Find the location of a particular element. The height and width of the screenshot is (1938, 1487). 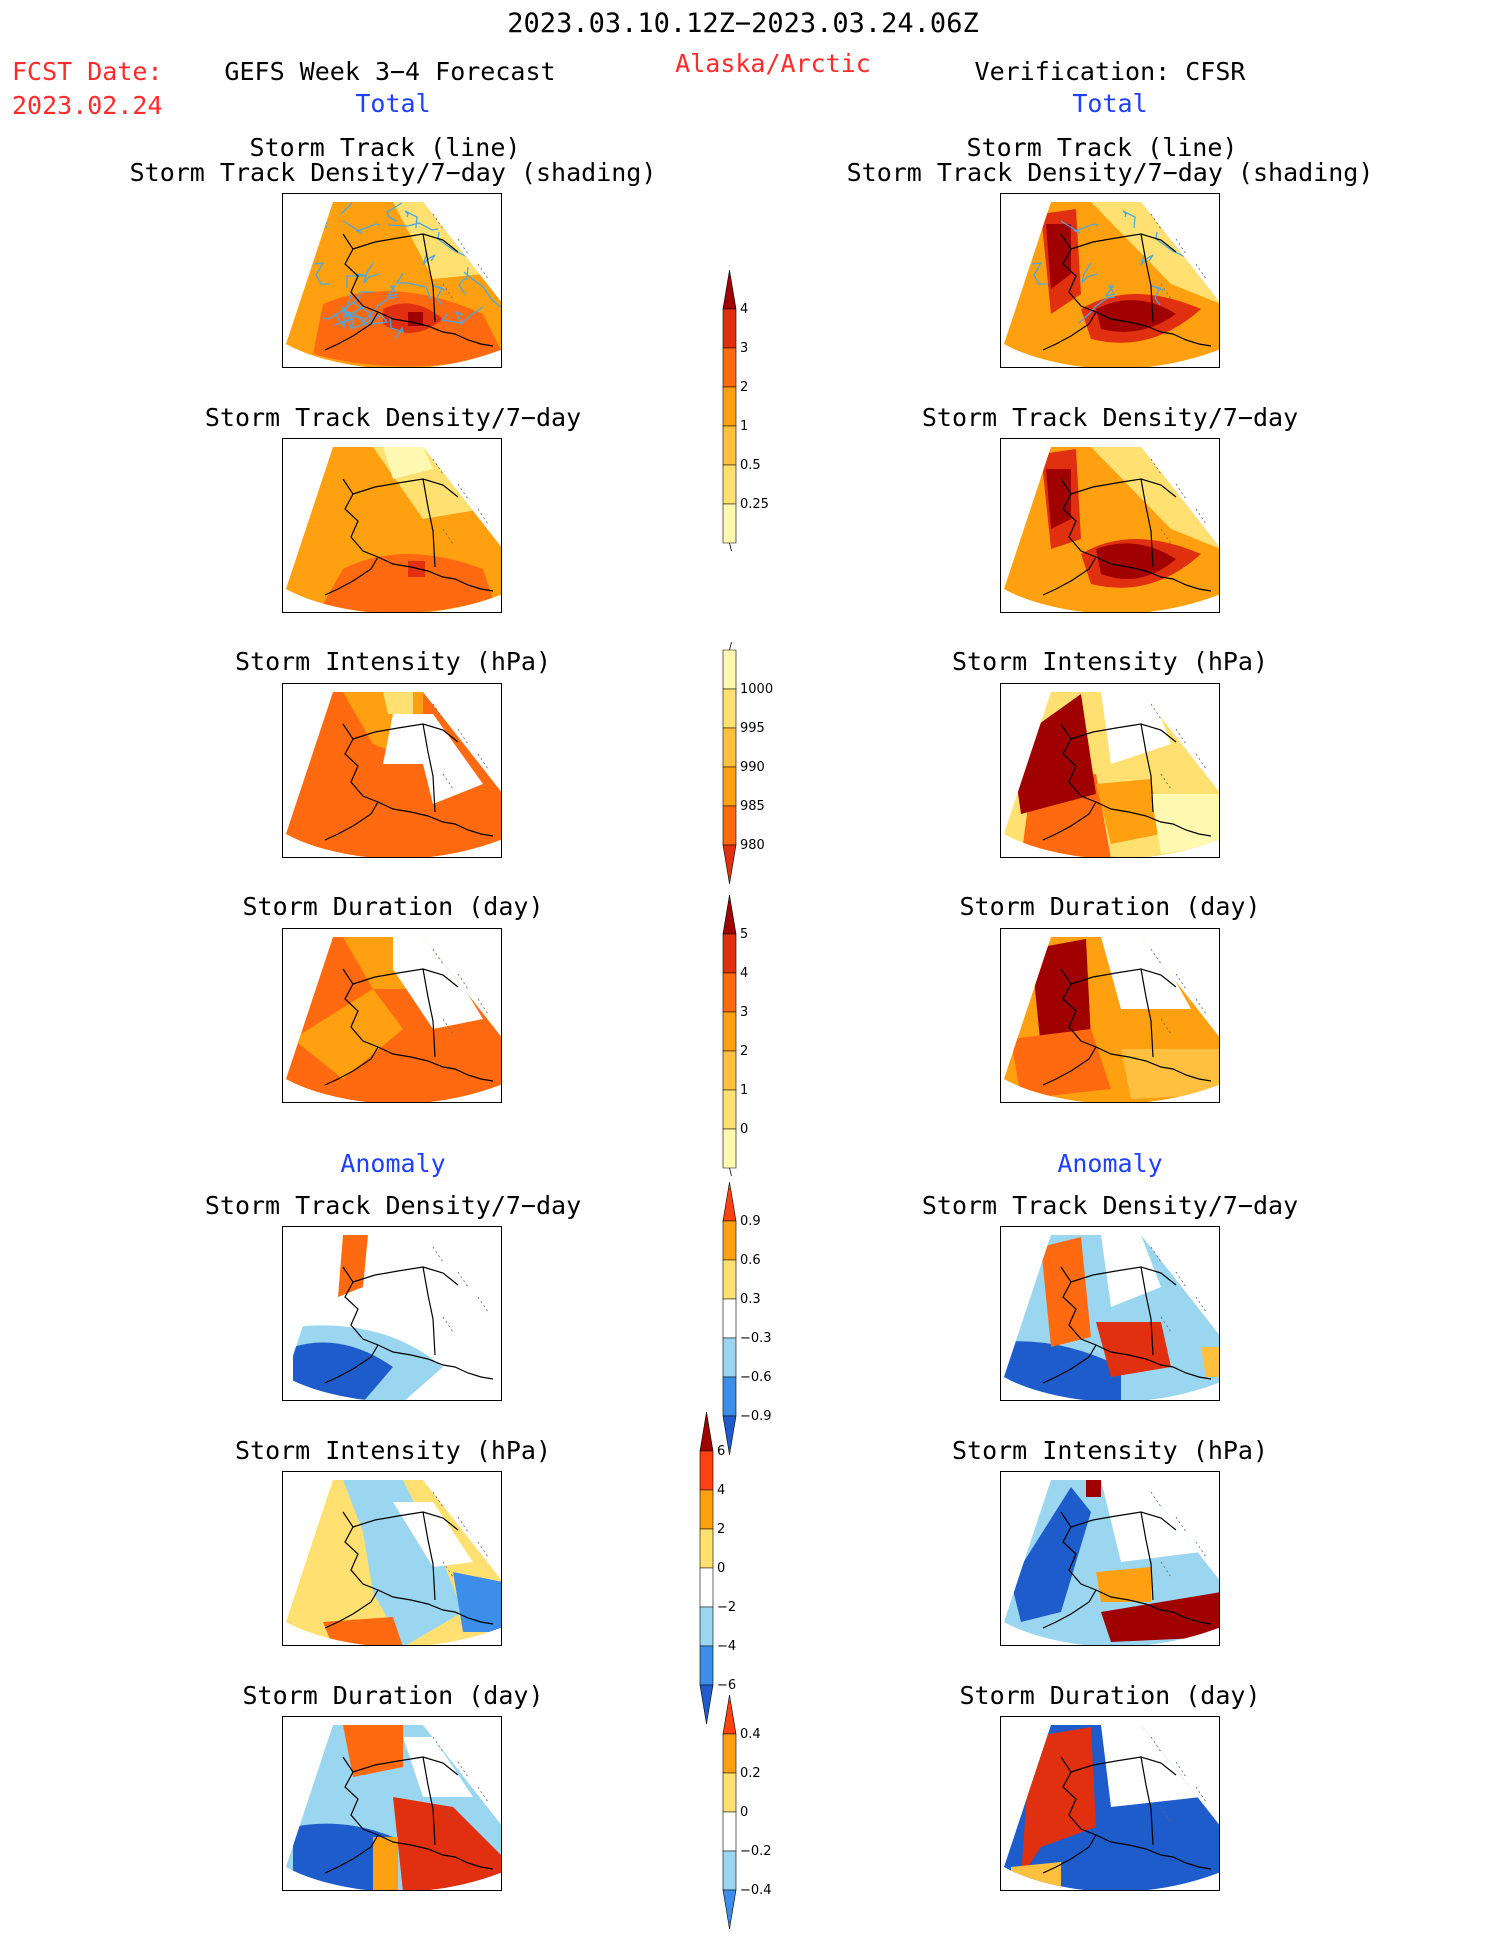

map-verification-duration is located at coordinates (1110, 1015).